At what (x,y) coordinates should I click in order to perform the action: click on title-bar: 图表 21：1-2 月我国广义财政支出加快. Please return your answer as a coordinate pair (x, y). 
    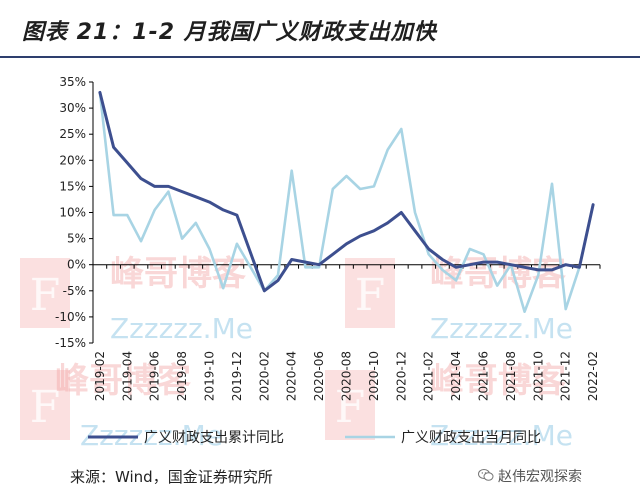
    Looking at the image, I should click on (320, 31).